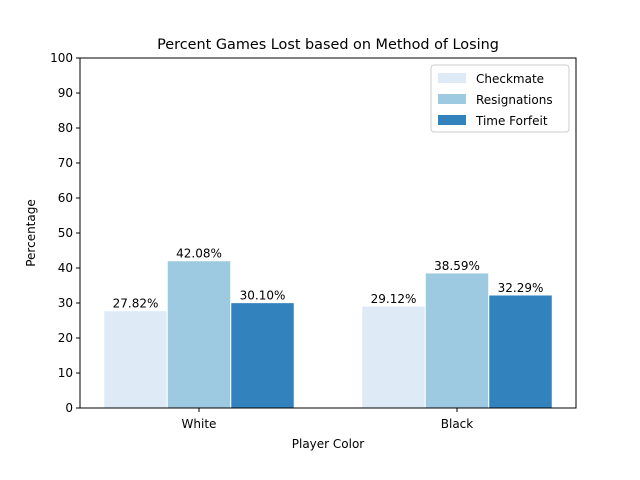 The height and width of the screenshot is (480, 640). What do you see at coordinates (394, 299) in the screenshot?
I see `bar-value-label: 29.12%` at bounding box center [394, 299].